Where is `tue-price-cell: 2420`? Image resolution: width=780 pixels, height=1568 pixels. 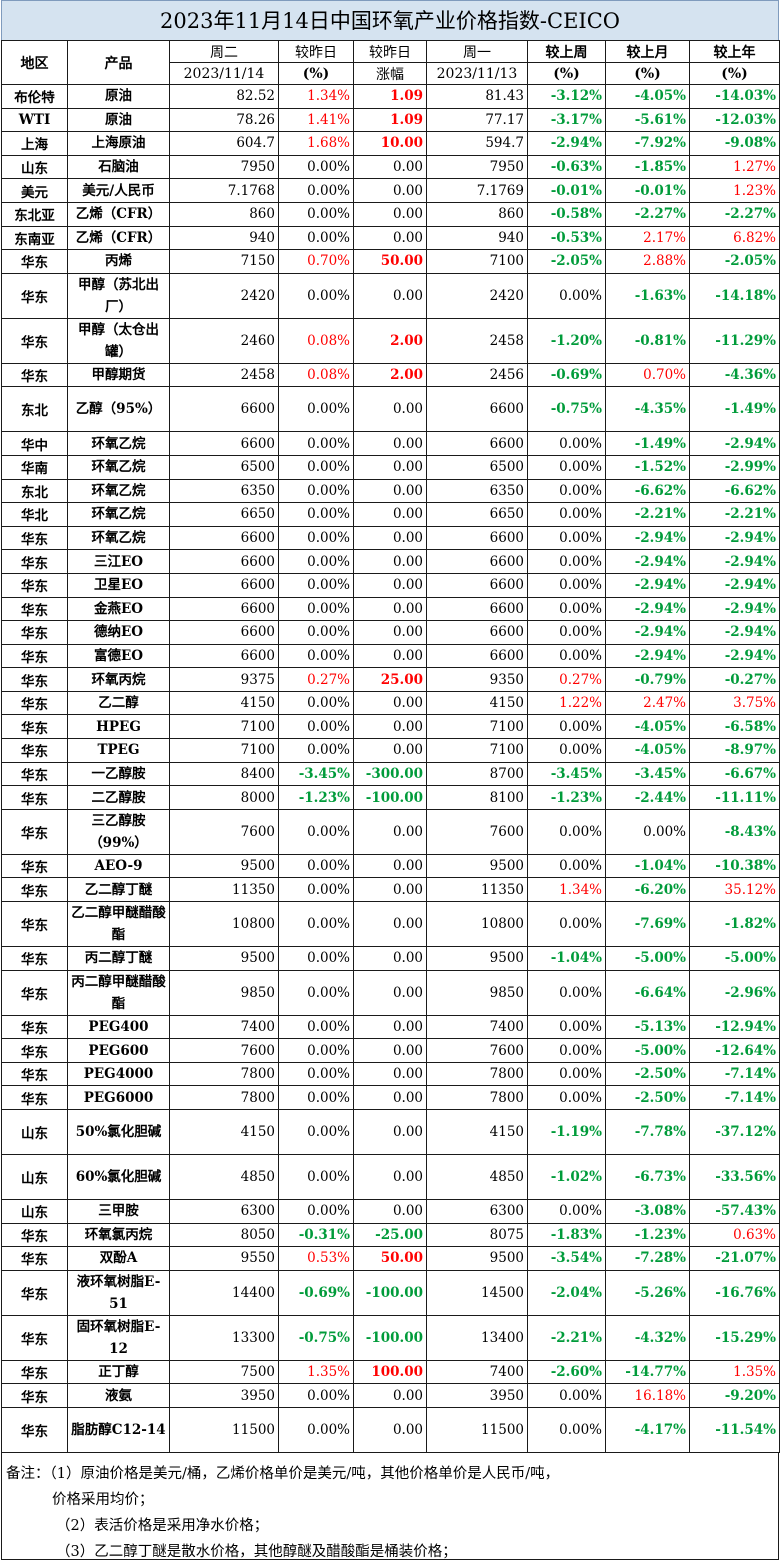 tue-price-cell: 2420 is located at coordinates (224, 295).